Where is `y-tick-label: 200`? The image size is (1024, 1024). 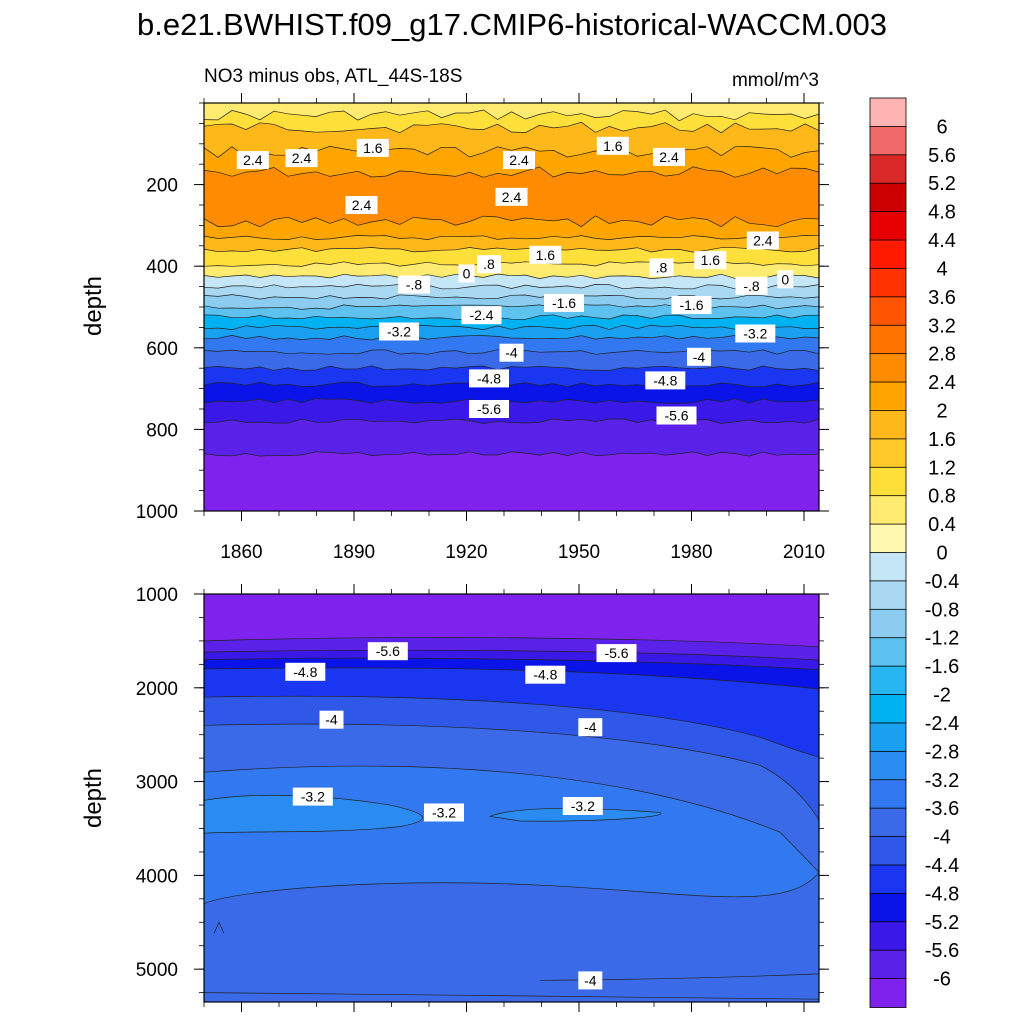 y-tick-label: 200 is located at coordinates (162, 186).